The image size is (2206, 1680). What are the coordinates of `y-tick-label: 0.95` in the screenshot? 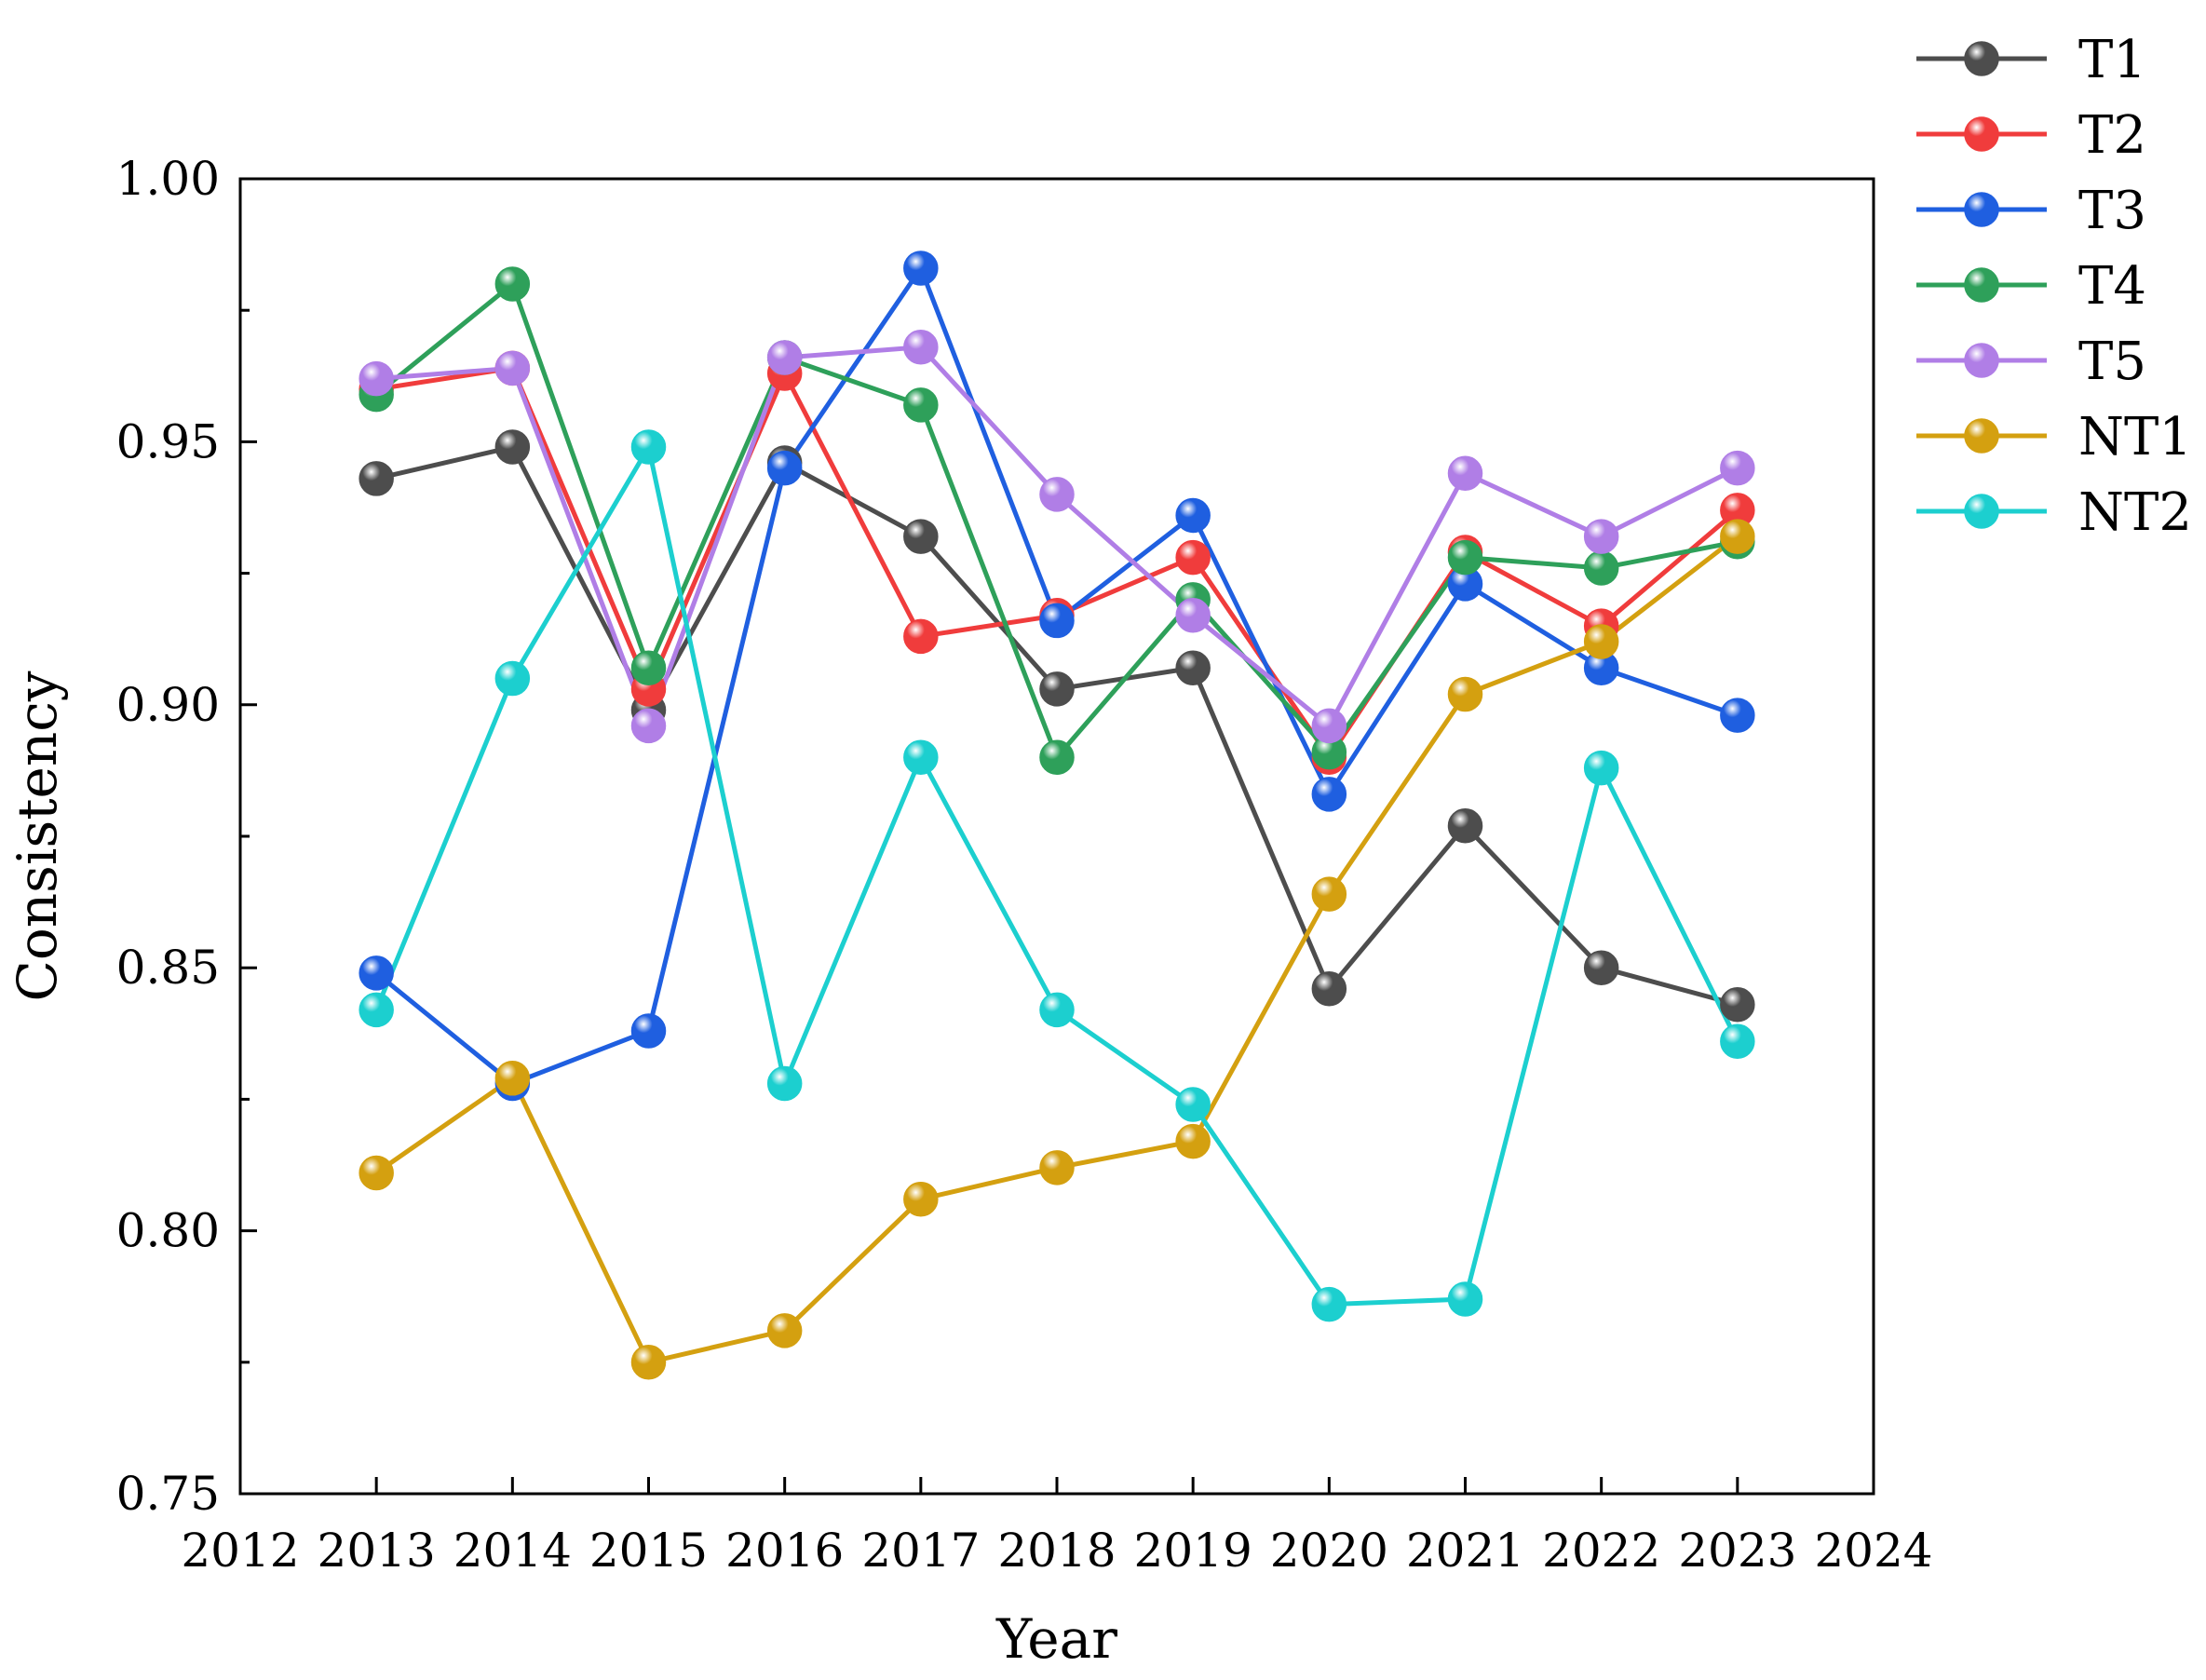 It's located at (168, 441).